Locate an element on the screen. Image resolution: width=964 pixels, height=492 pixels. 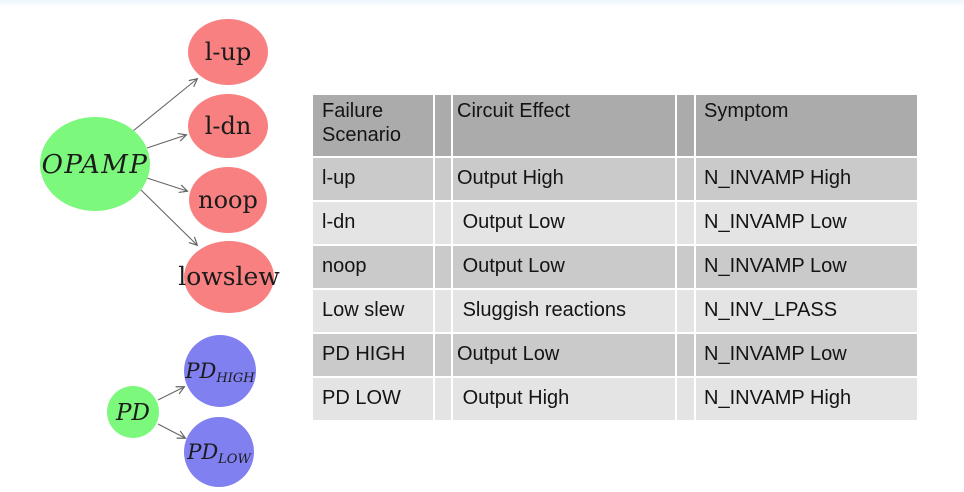
table-row: l-dn Output Low N_INVAMP Low is located at coordinates (615, 223).